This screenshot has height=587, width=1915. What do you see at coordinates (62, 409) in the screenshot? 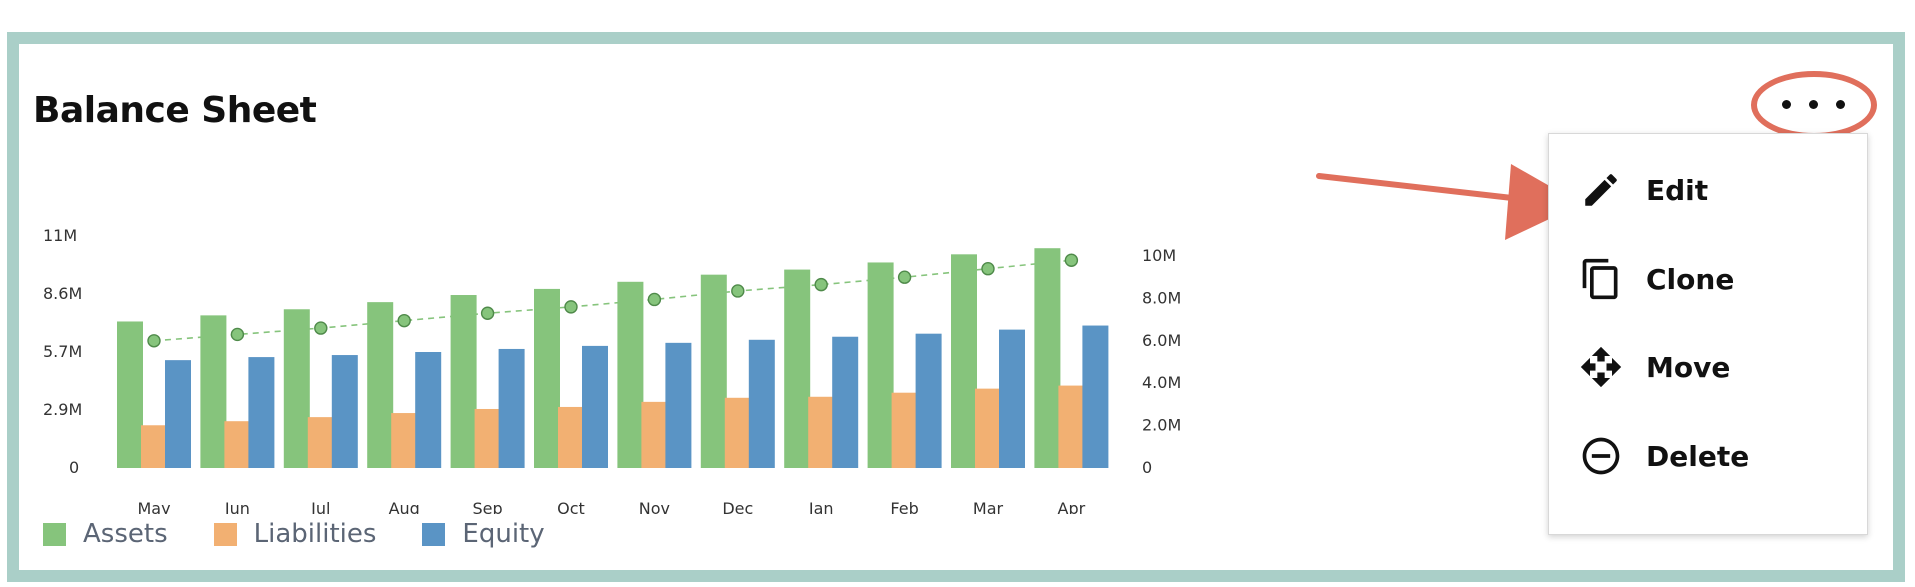
I see `left-axis-tick-label: 2.9M` at bounding box center [62, 409].